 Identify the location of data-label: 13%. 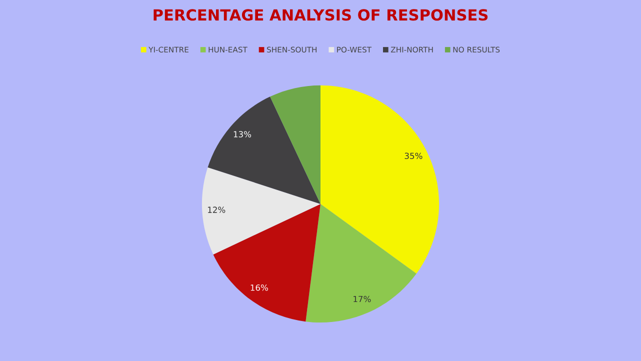
(243, 134).